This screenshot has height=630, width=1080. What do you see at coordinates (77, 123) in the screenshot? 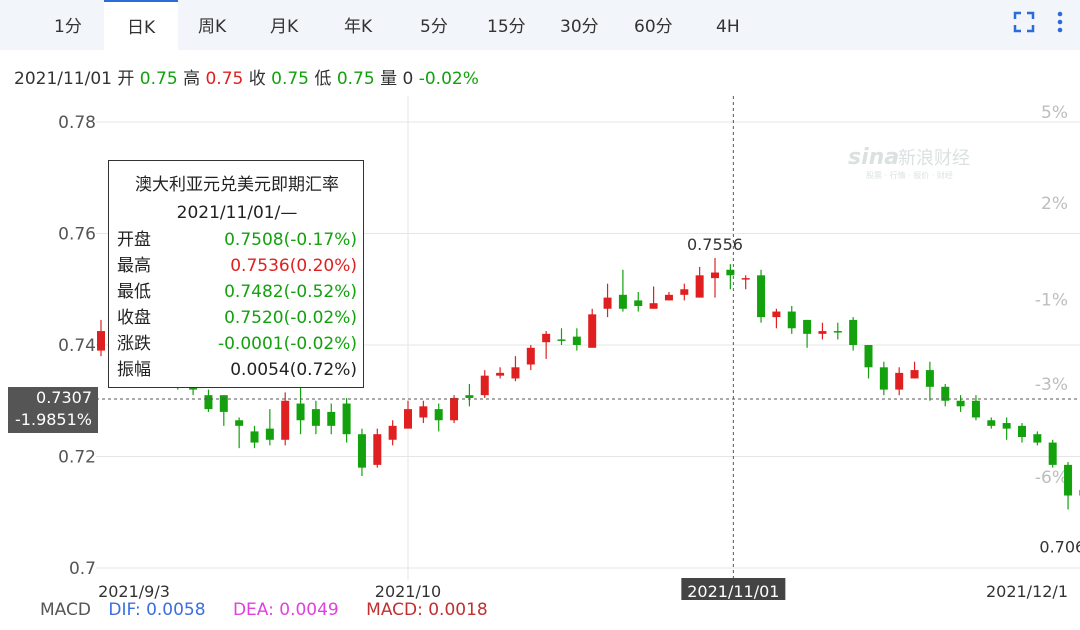
I see `y-tick-label: 0.78` at bounding box center [77, 123].